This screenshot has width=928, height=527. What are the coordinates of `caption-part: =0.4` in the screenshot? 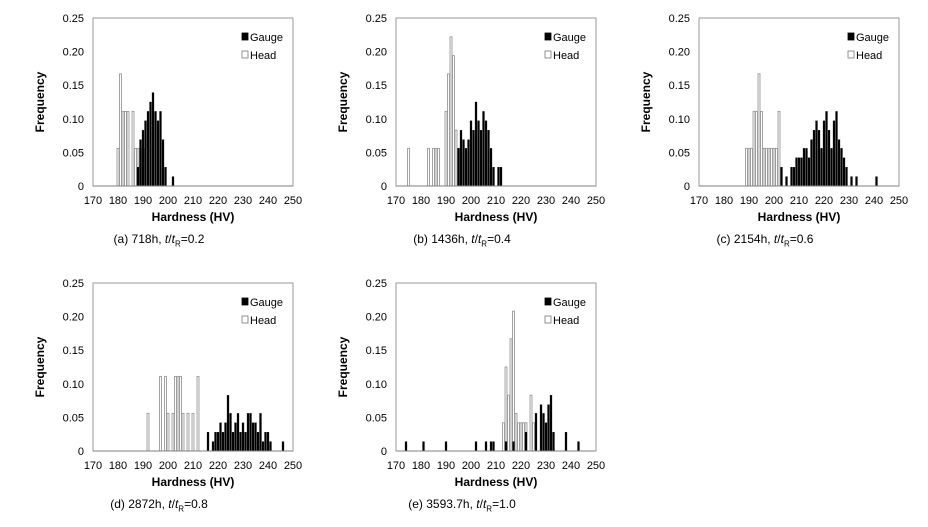 It's located at (499, 239).